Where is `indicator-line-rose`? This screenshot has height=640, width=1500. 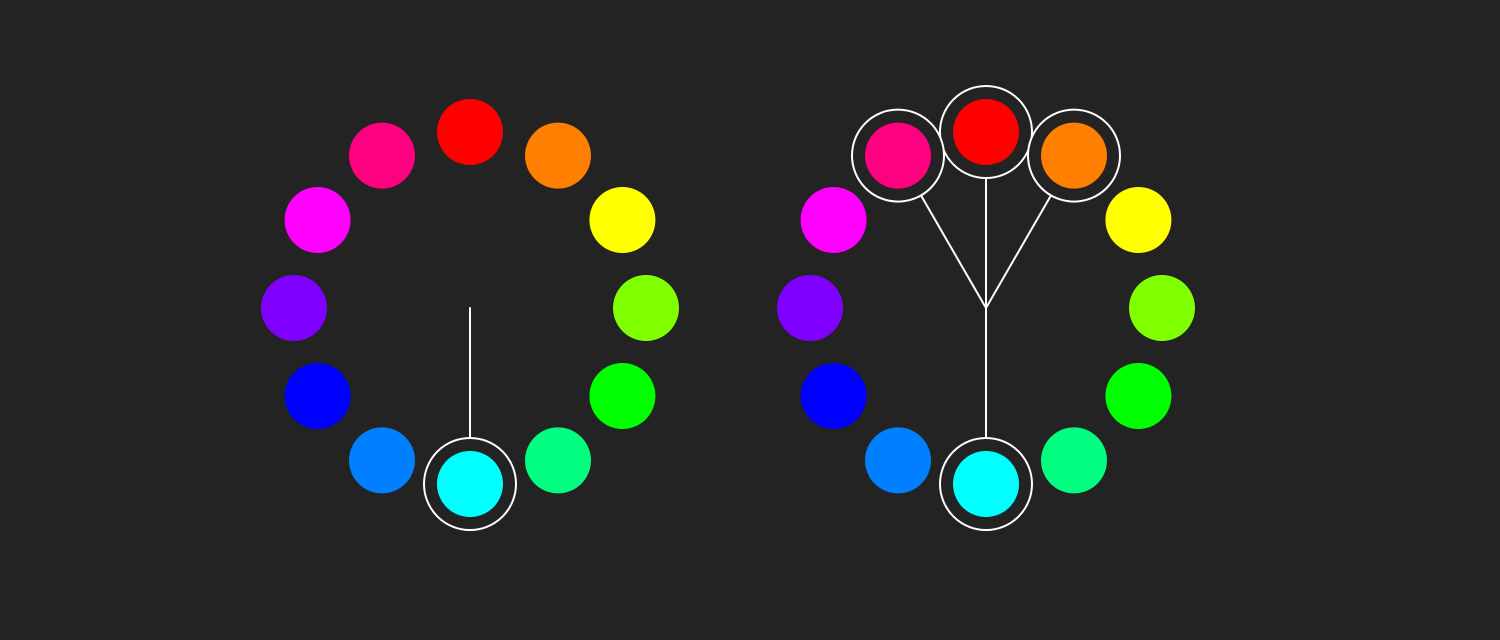
indicator-line-rose is located at coordinates (953, 251).